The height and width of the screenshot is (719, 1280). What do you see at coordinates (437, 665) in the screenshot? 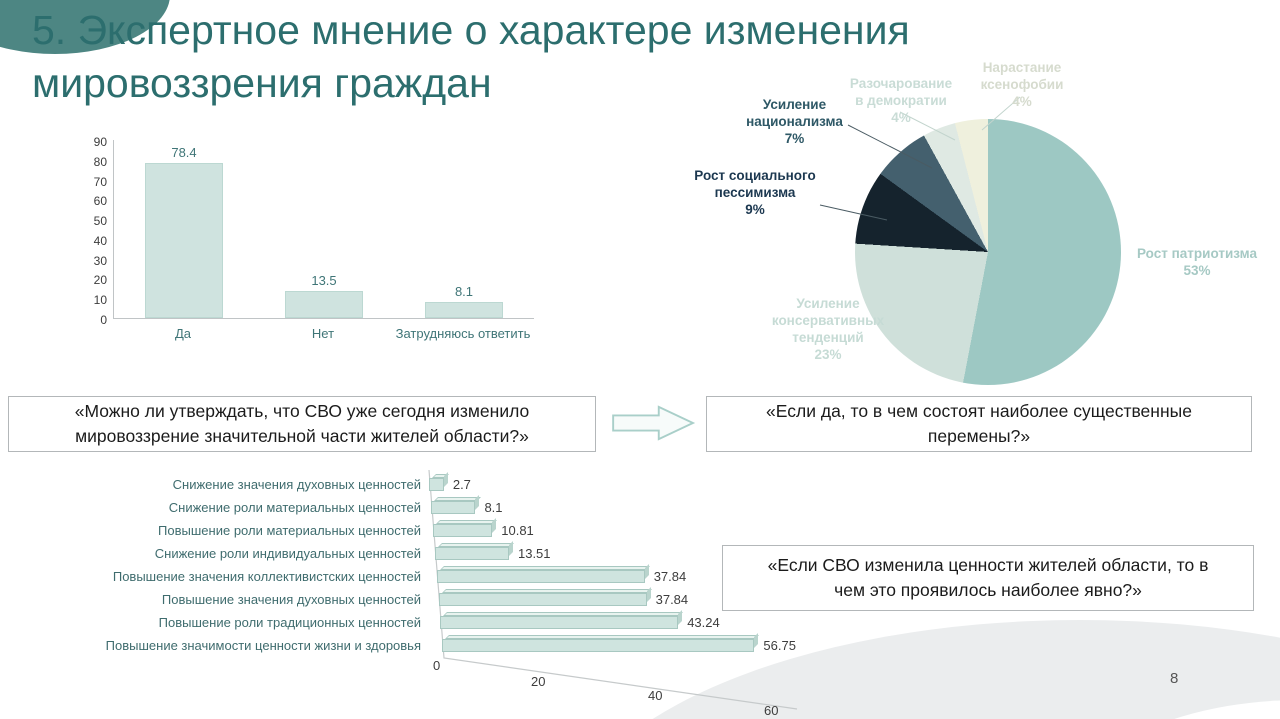
I see `x-tick-label: 0` at bounding box center [437, 665].